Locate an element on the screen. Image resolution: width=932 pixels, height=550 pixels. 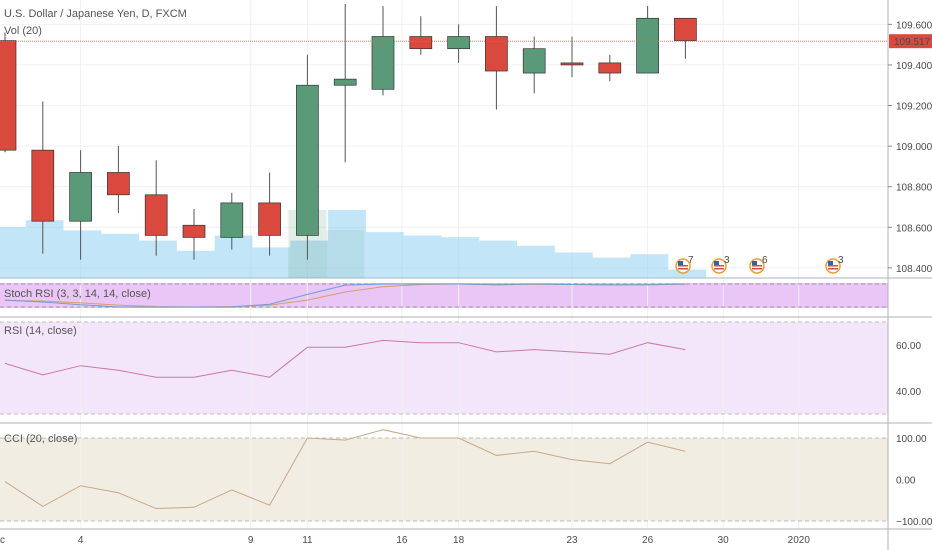
cci-tick-label: −100.00 is located at coordinates (914, 522).